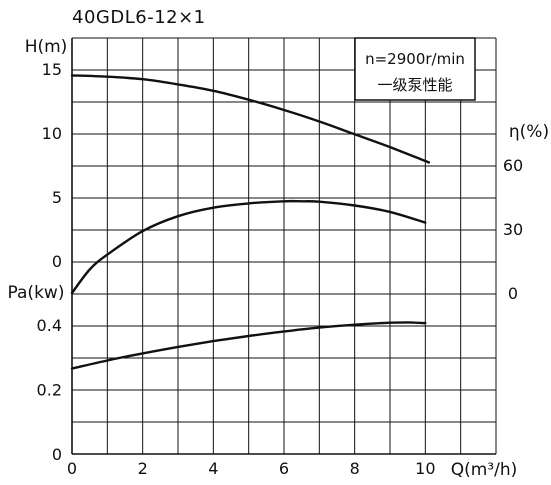 Image resolution: width=551 pixels, height=485 pixels. Describe the element at coordinates (248, 247) in the screenshot. I see `efficiency-curve` at that location.